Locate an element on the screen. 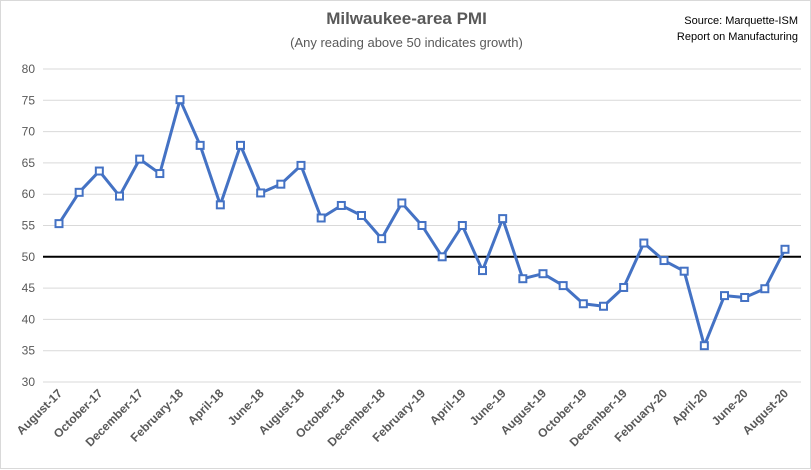 The width and height of the screenshot is (811, 470). y-axis-ticks: 30 35 40 45 50 55 60 65 70 75 80 is located at coordinates (29, 225).